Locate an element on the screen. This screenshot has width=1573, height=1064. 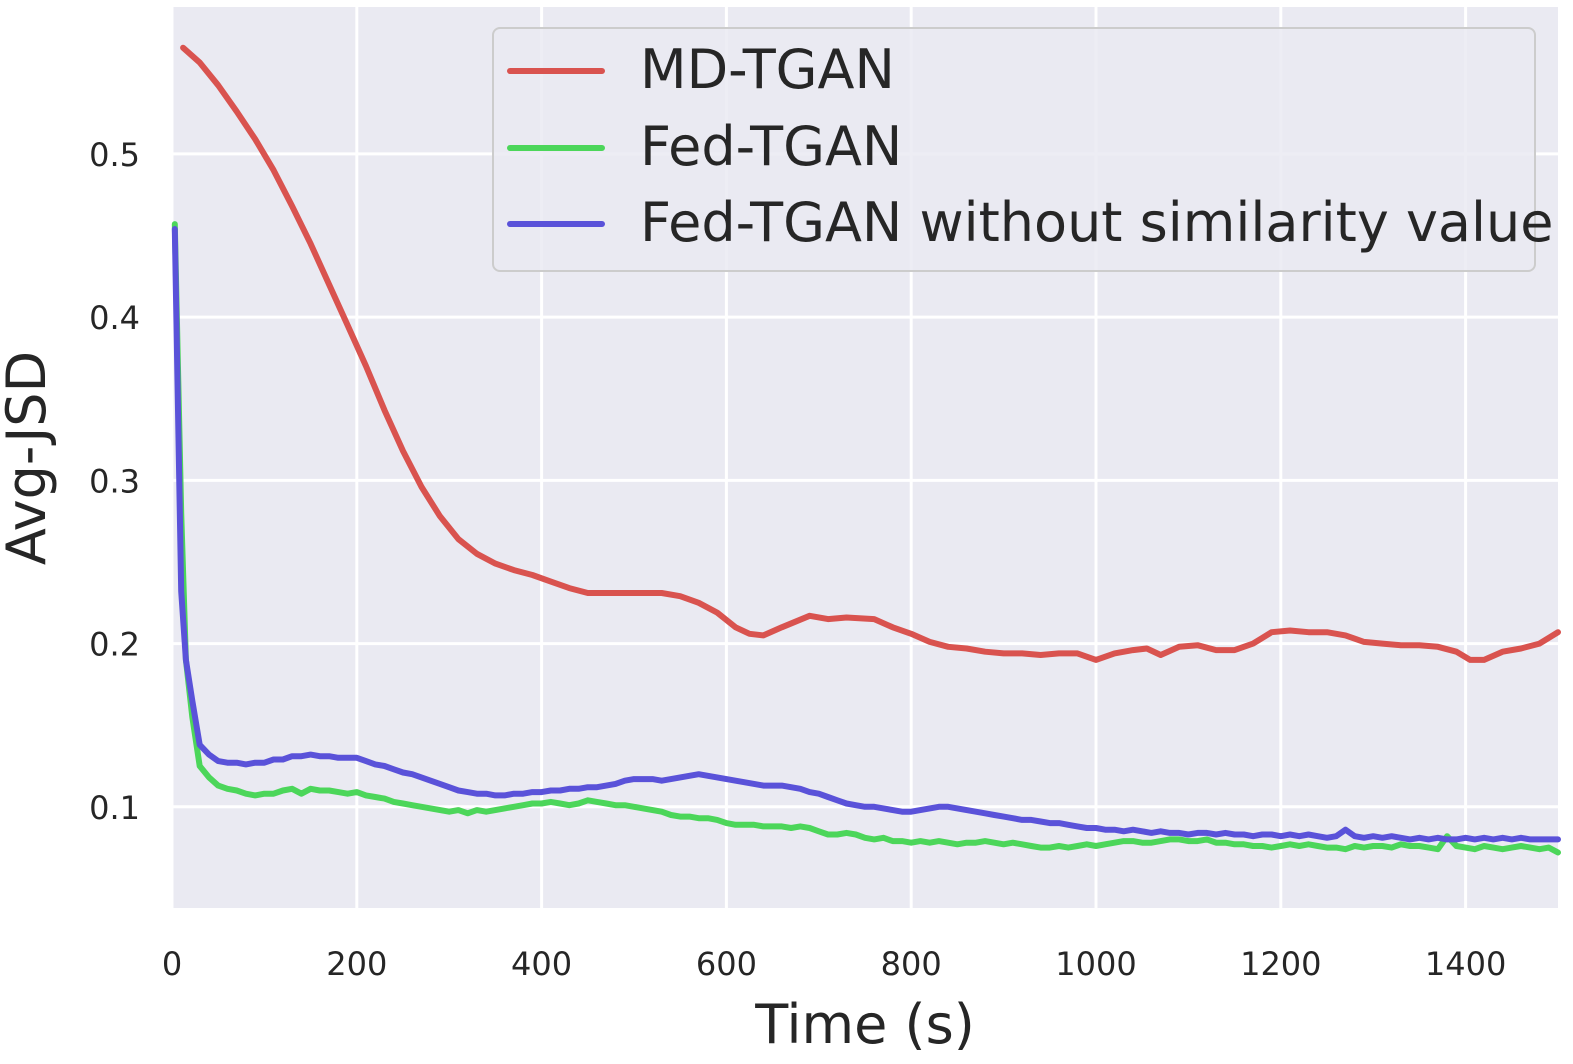
x-tick-label: 800 is located at coordinates (911, 964).